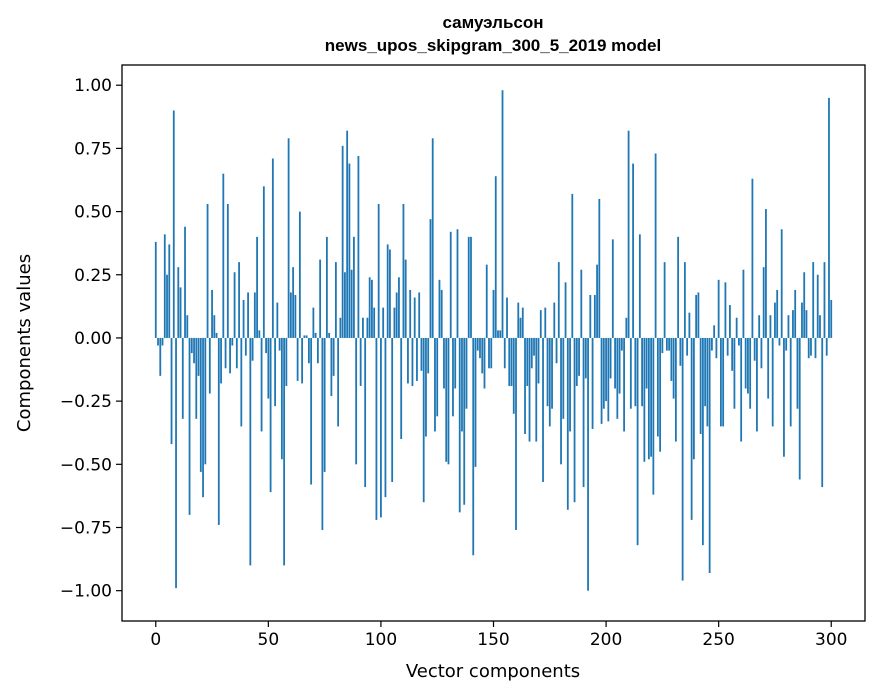 This screenshot has height=696, width=880. Describe the element at coordinates (91, 339) in the screenshot. I see `y-axis-ticks: 1.00 0.75 0.50 0.25 0.00 −0.25 −0.50 −0.75 −1.00` at that location.